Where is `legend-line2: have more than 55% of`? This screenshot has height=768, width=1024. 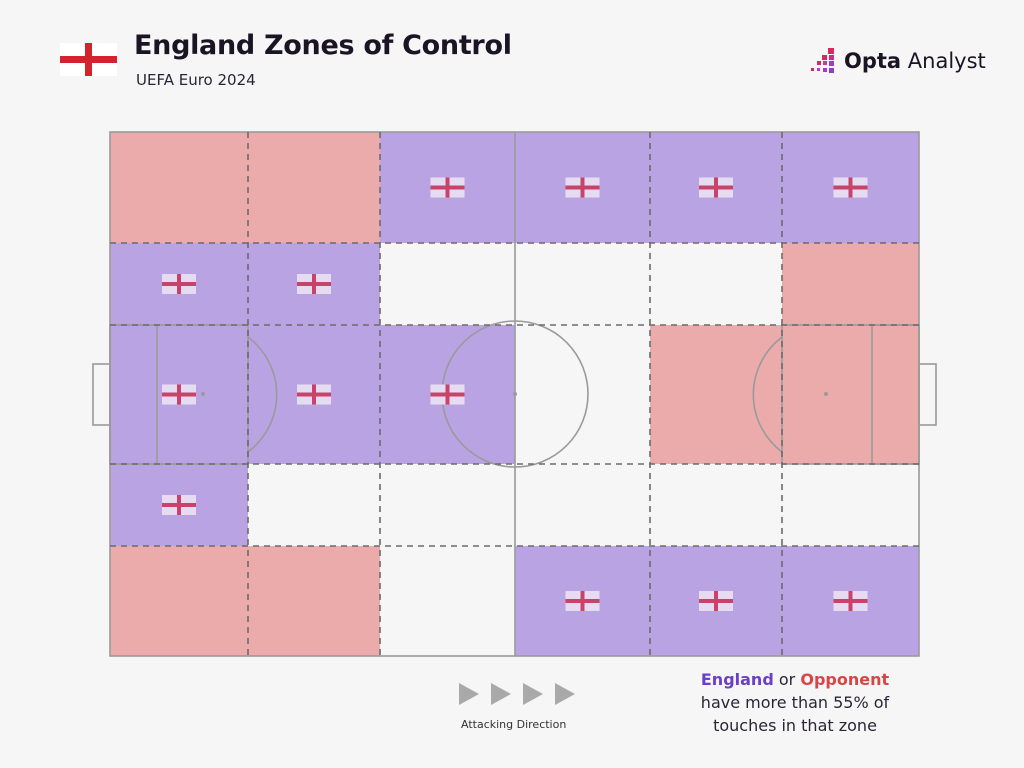
legend-line2: have more than 55% of is located at coordinates (795, 702).